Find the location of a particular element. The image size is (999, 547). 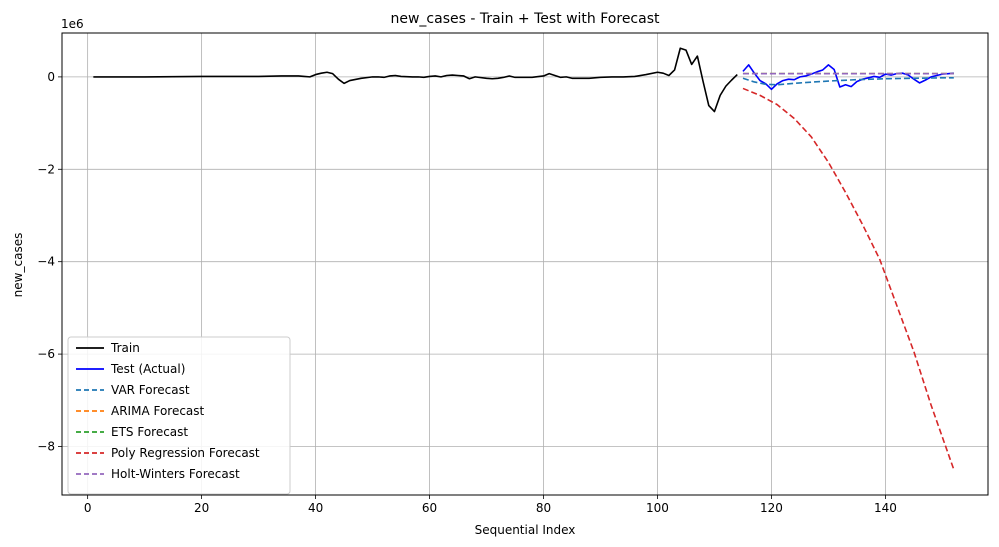

series-line-var-forecast is located at coordinates (848, 81).